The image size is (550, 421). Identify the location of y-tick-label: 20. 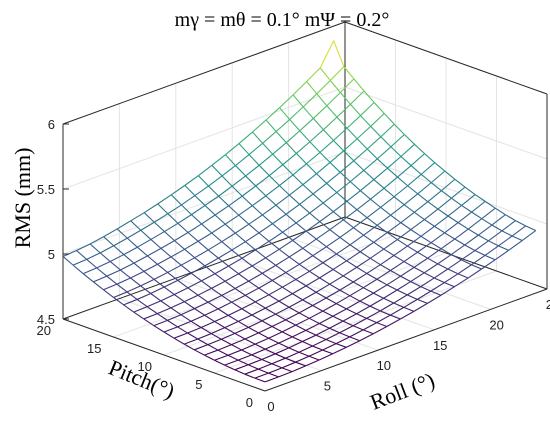
(44, 330).